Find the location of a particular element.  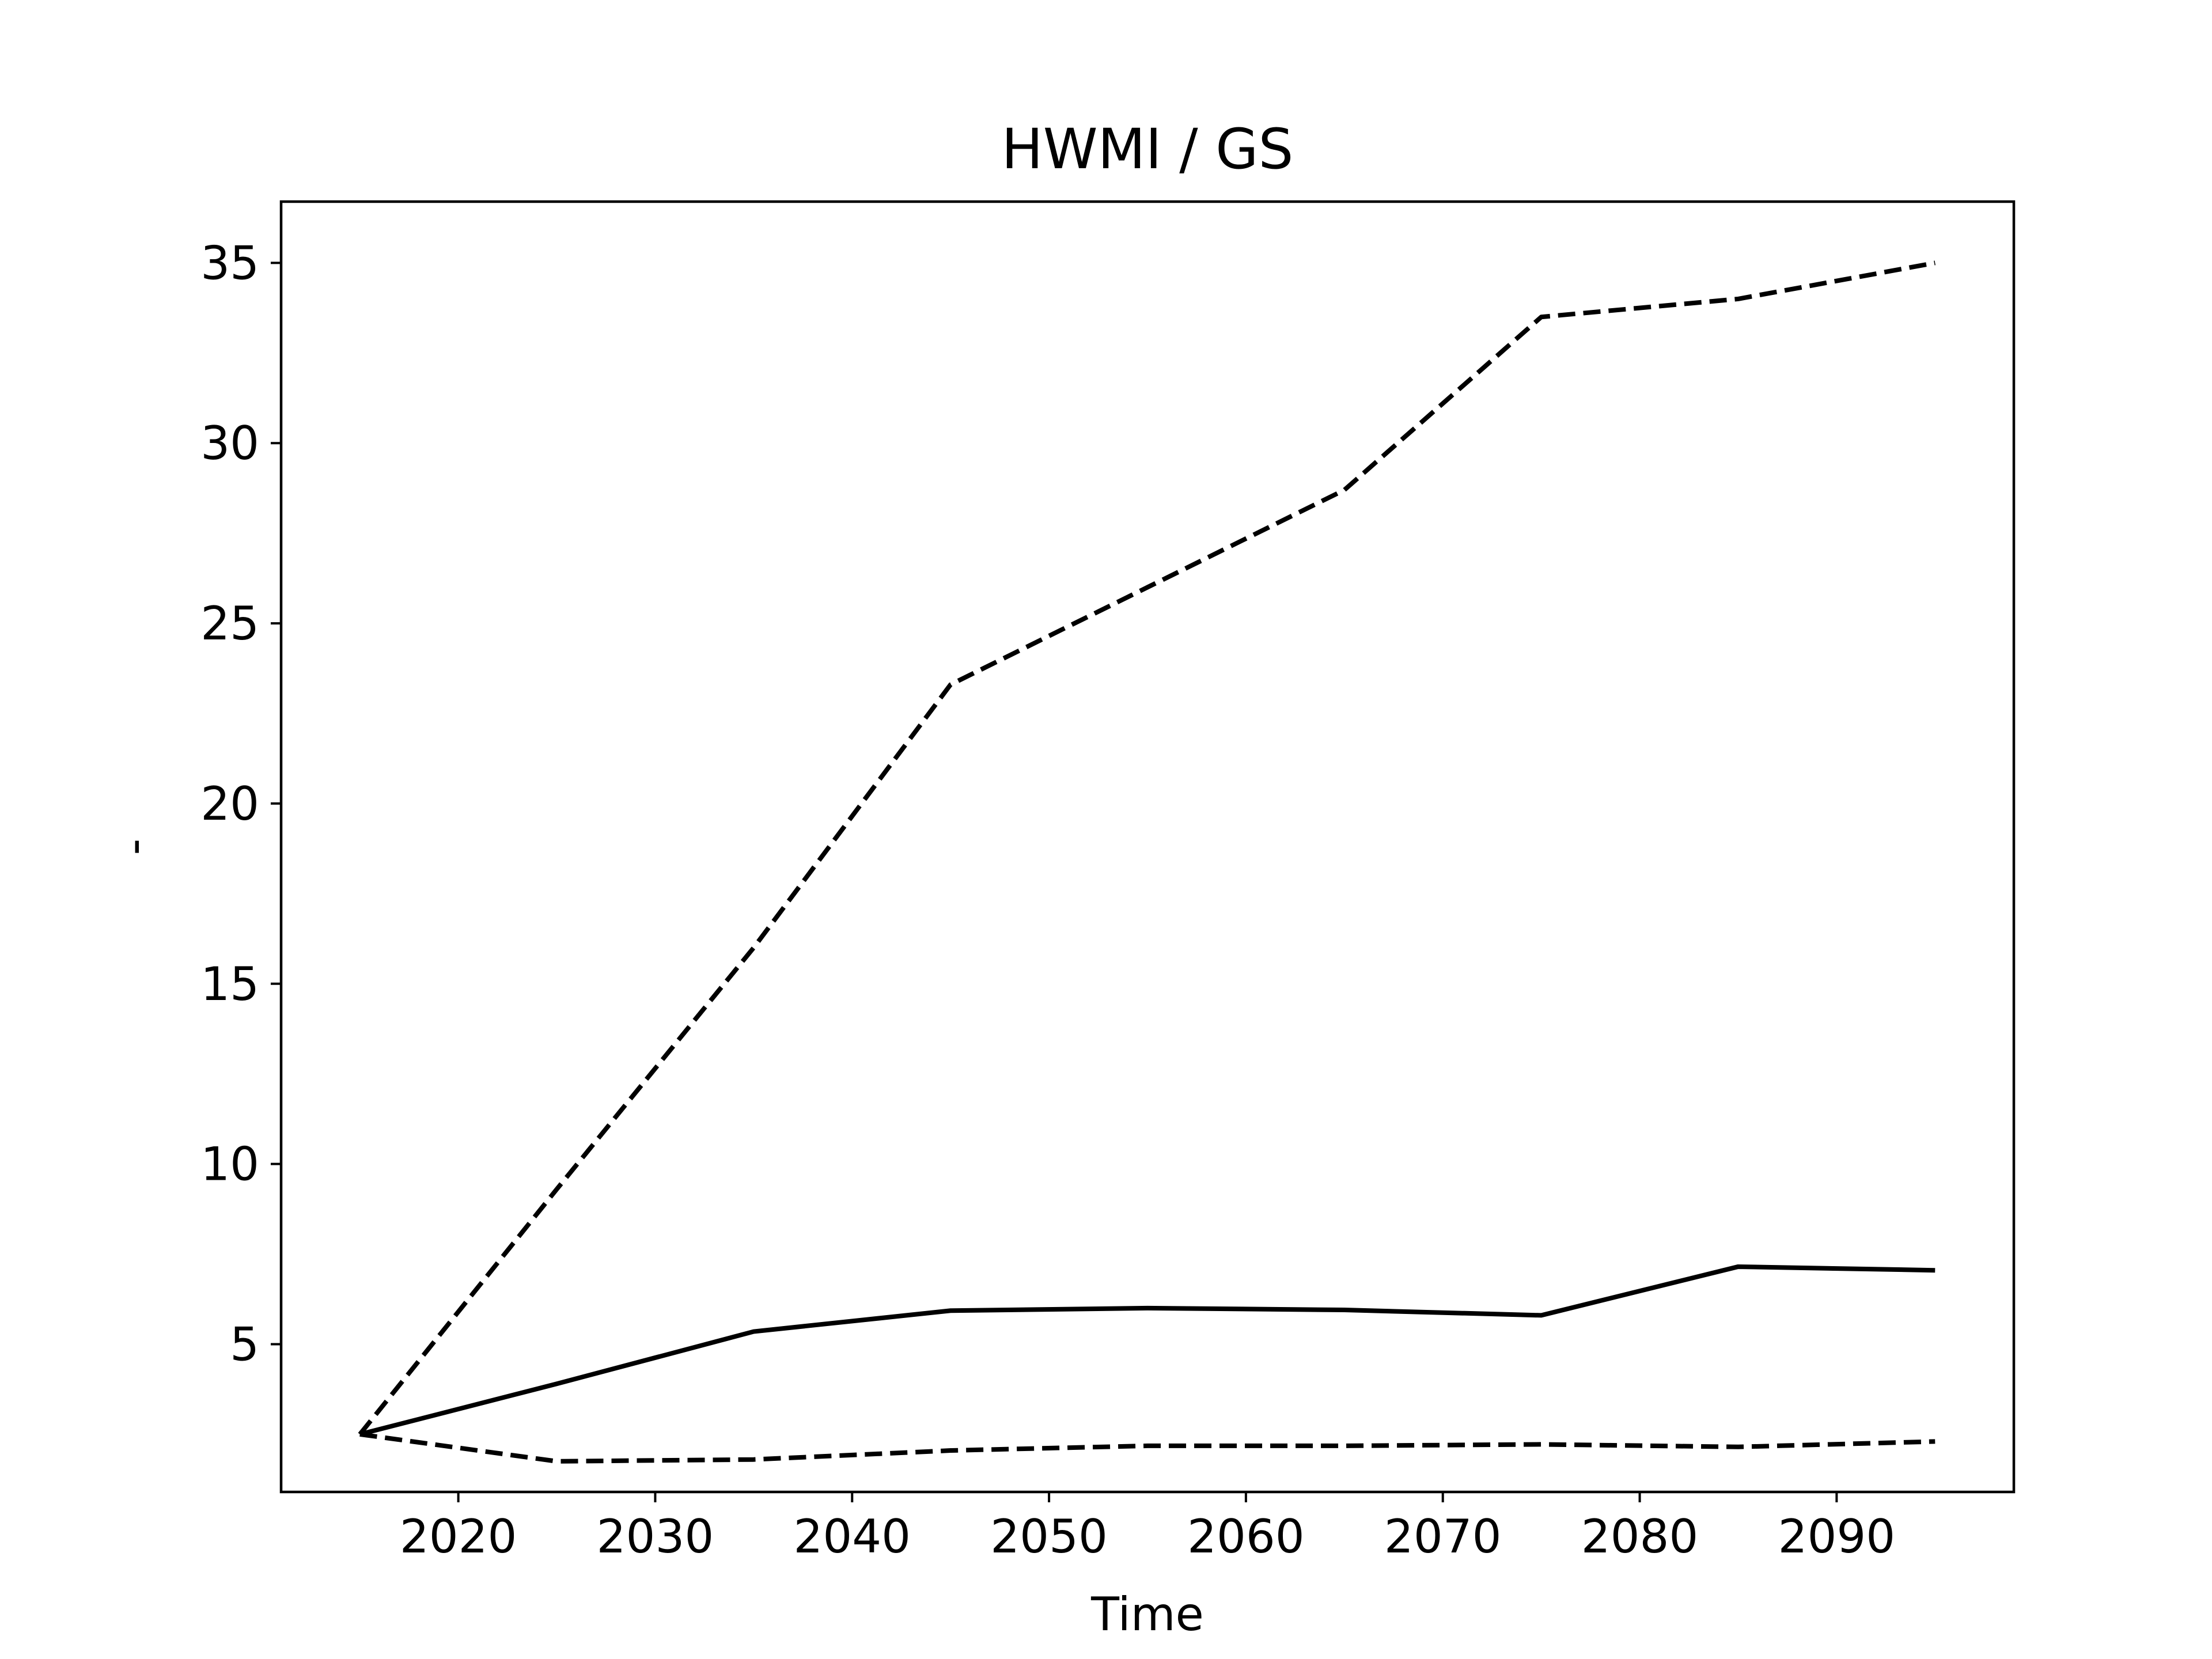

y-tick-label: 10 is located at coordinates (229, 1164).